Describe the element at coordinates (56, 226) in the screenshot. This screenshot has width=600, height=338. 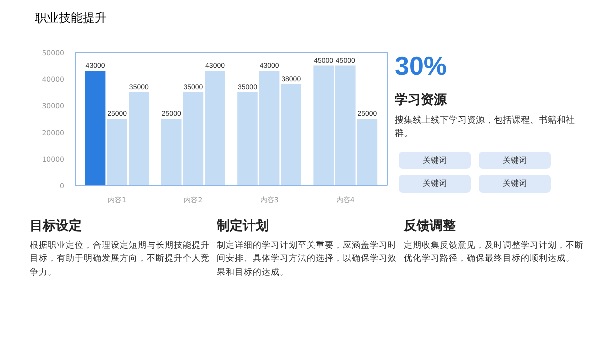
I see `text: 目标设定` at that location.